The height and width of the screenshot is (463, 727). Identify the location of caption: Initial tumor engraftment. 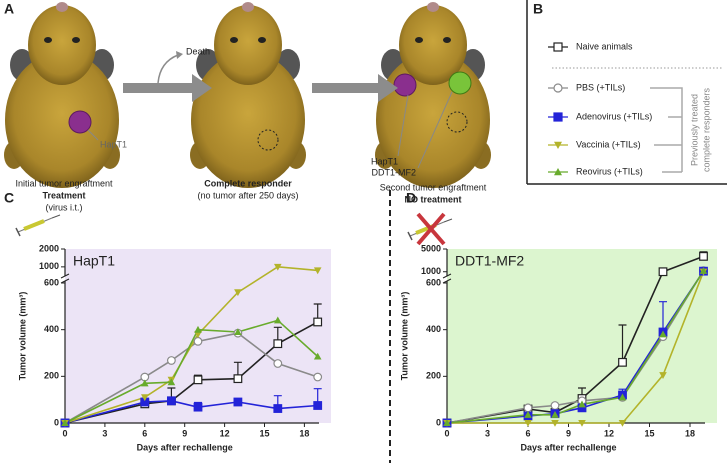
(64, 183).